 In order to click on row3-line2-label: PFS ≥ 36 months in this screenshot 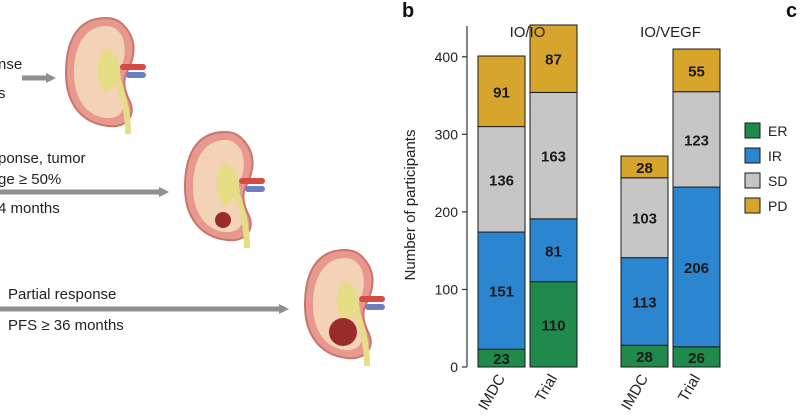, I will do `click(66, 325)`.